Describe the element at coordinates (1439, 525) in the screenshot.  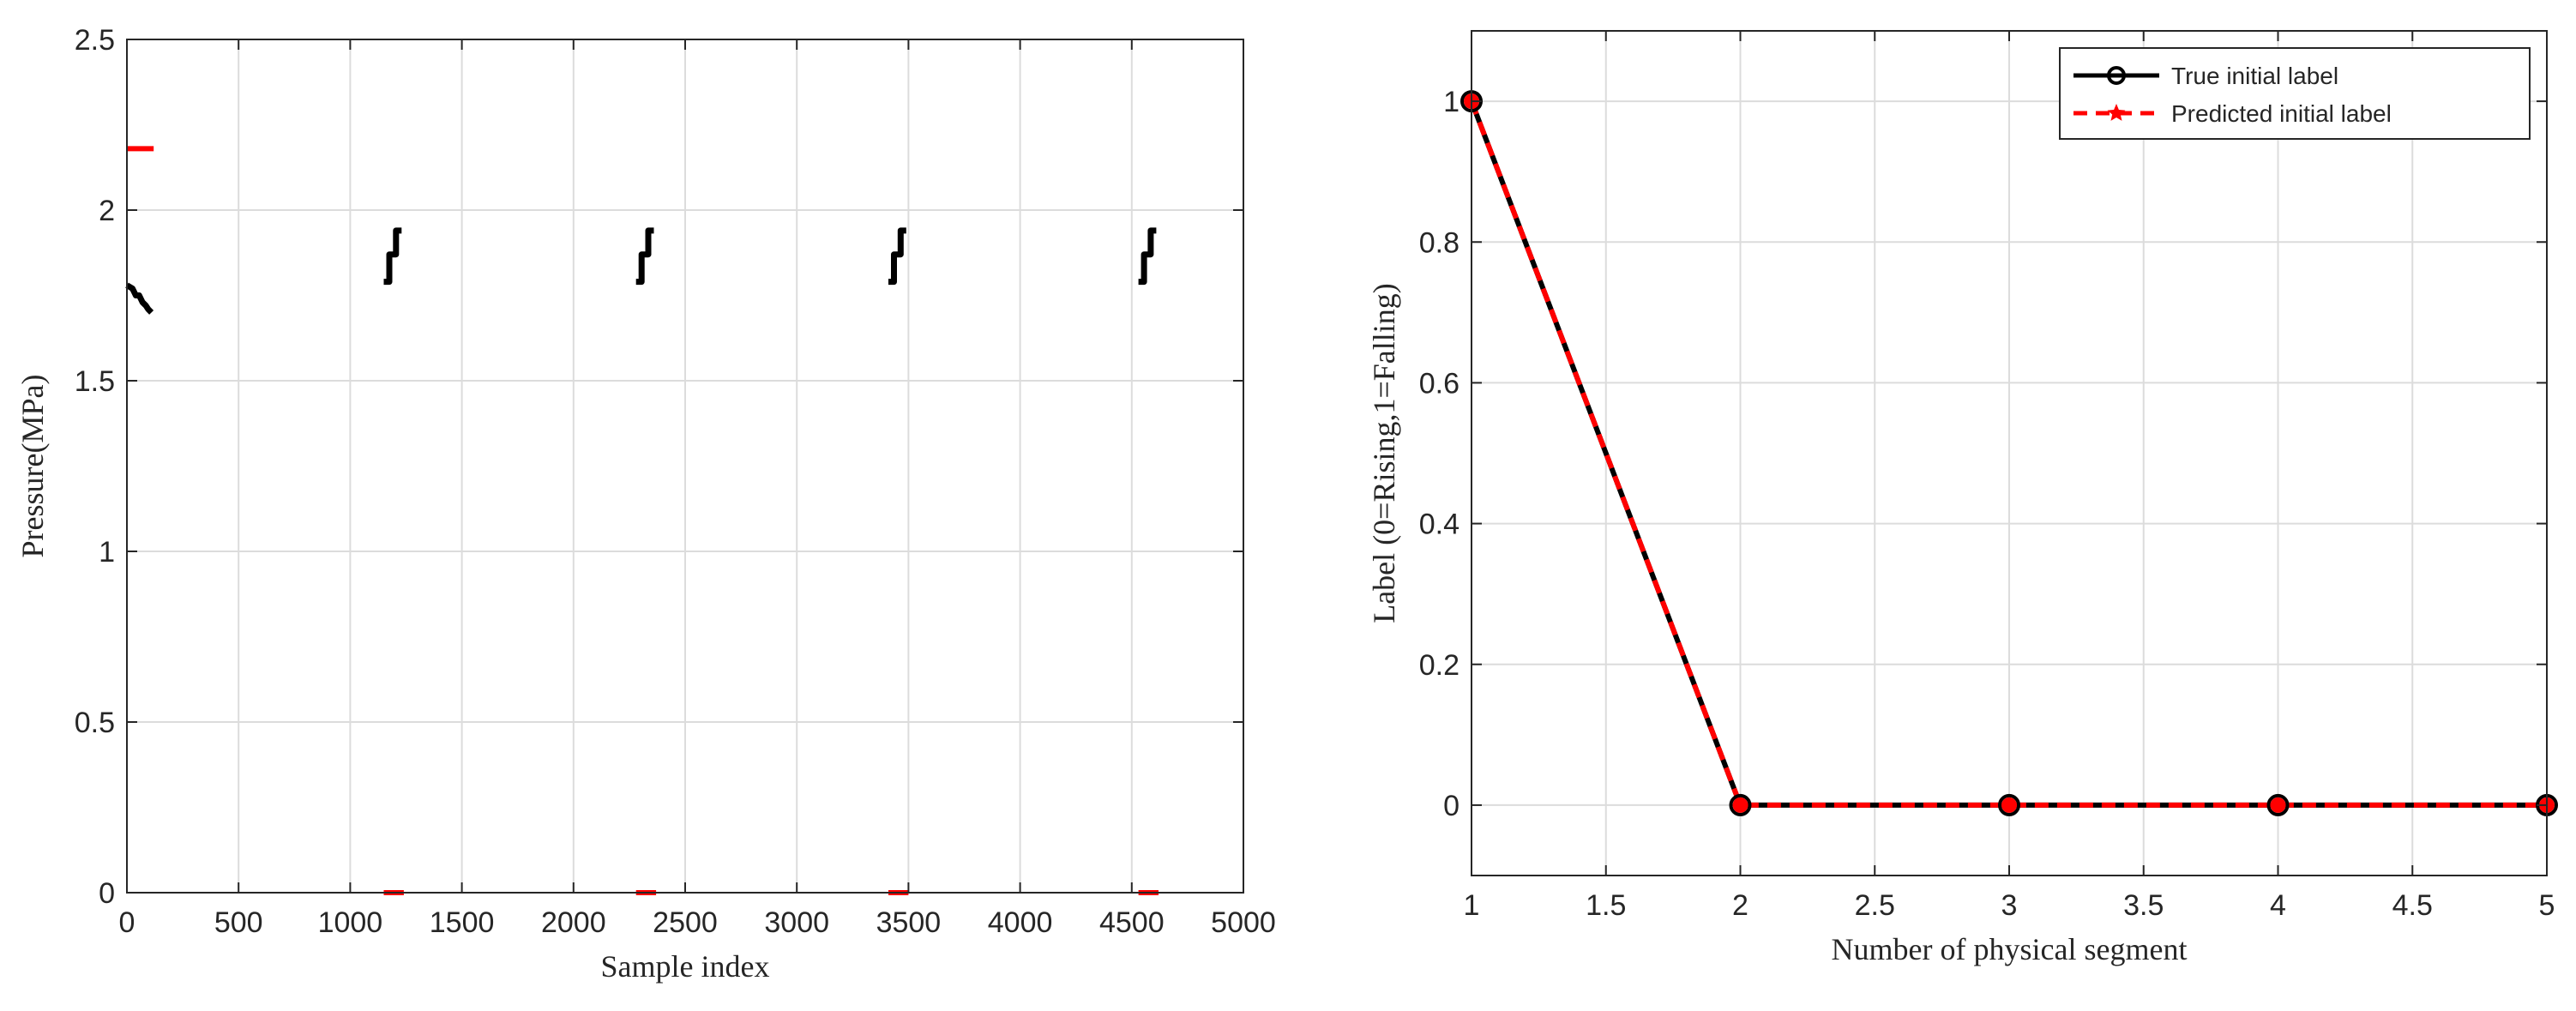
I see `label-chart-y-tick-label: 0.4` at that location.